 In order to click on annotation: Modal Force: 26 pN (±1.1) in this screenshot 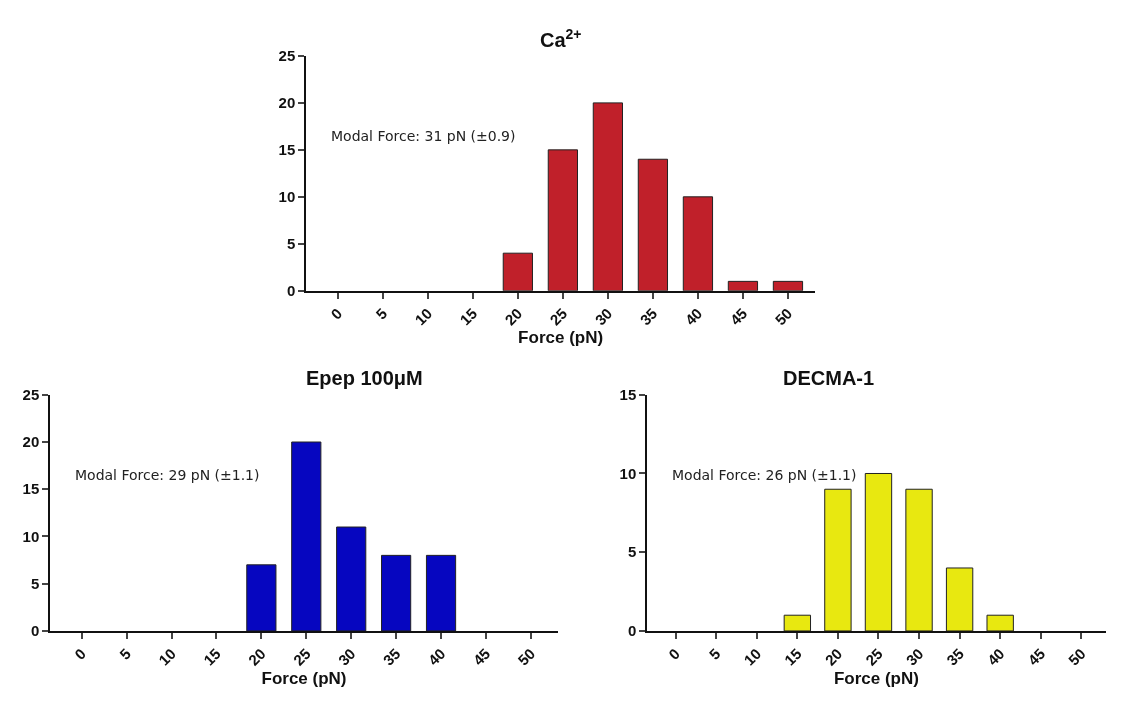, I will do `click(764, 475)`.